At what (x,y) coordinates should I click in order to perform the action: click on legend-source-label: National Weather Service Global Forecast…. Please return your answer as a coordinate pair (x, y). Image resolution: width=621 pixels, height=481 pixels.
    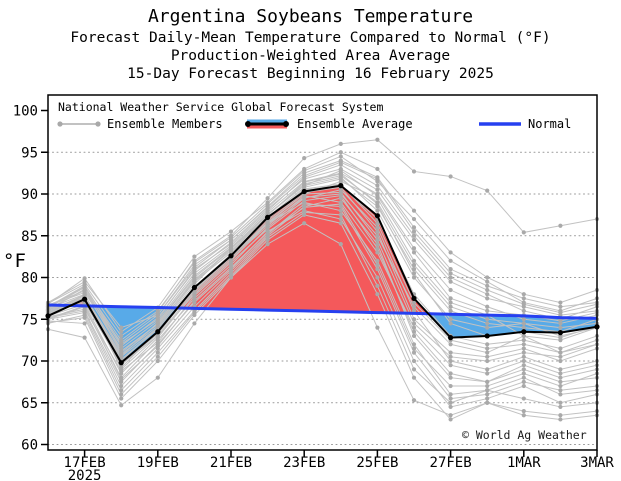
    Looking at the image, I should click on (221, 107).